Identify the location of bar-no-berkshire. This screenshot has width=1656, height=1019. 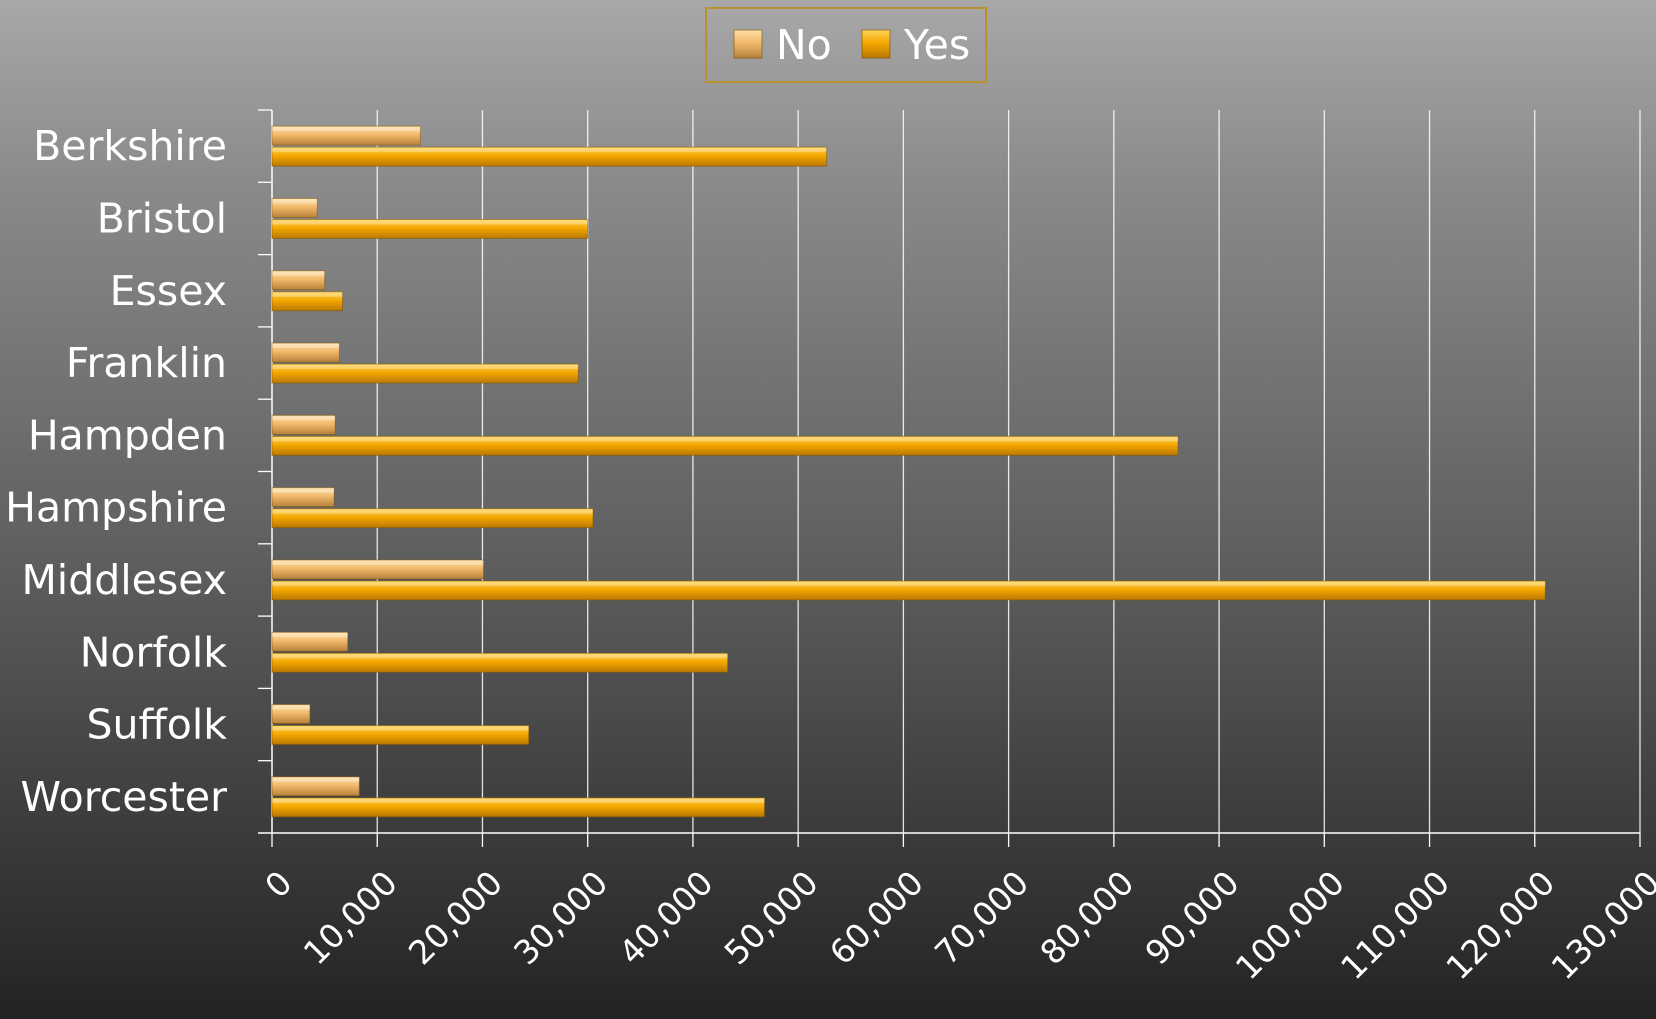
(346, 135).